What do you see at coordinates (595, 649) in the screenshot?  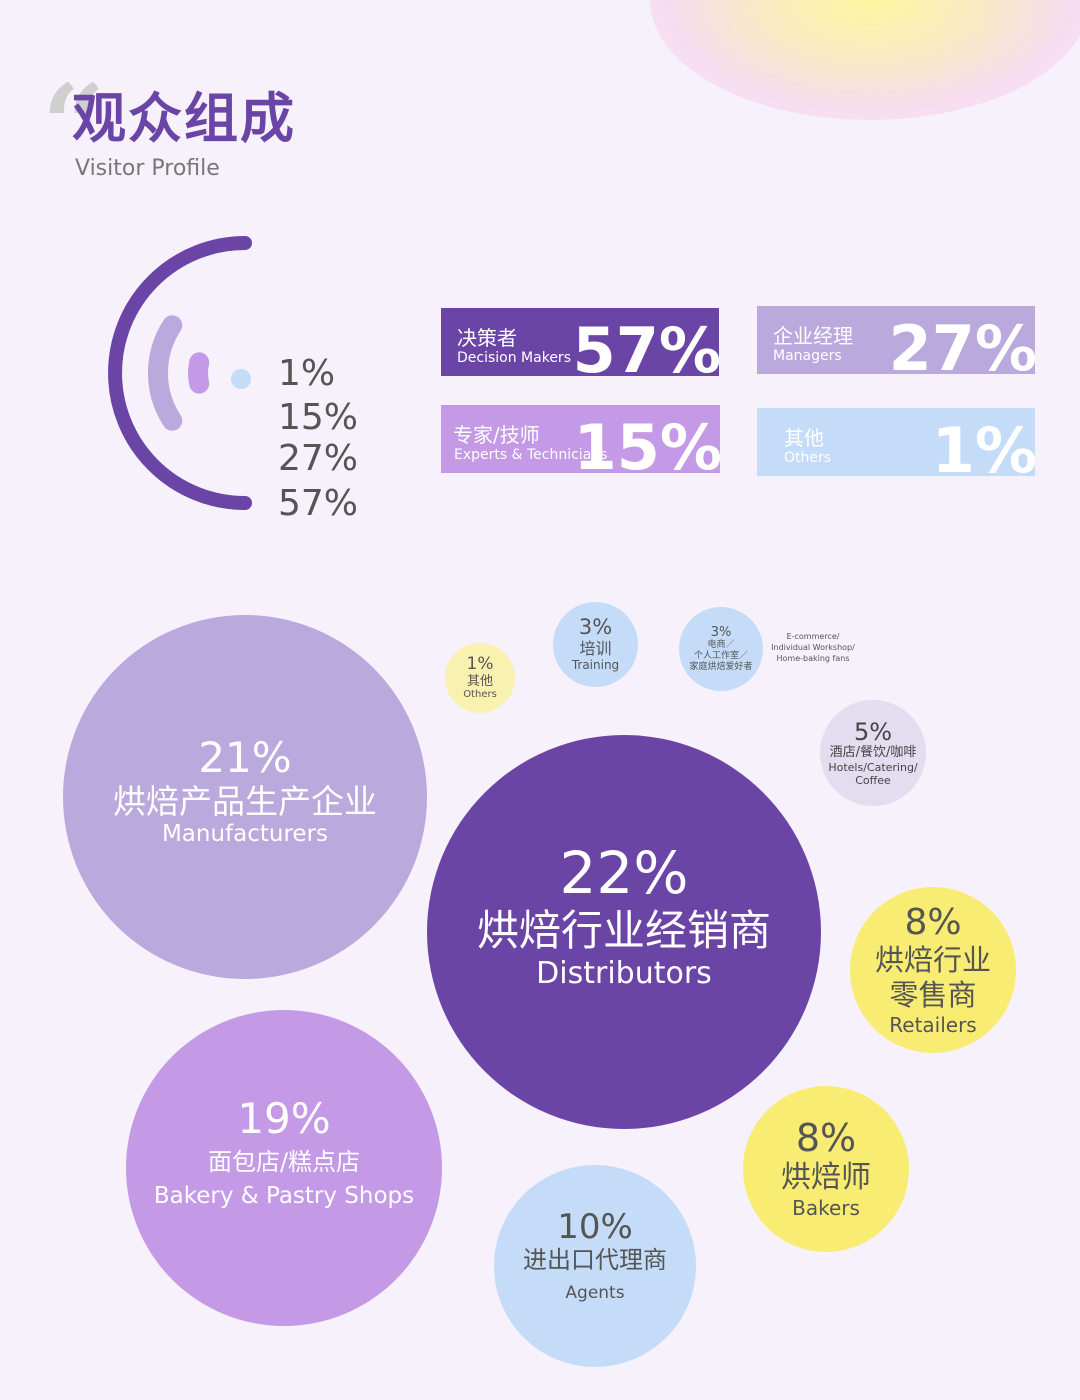 I see `bubble-label-cn: 培训` at bounding box center [595, 649].